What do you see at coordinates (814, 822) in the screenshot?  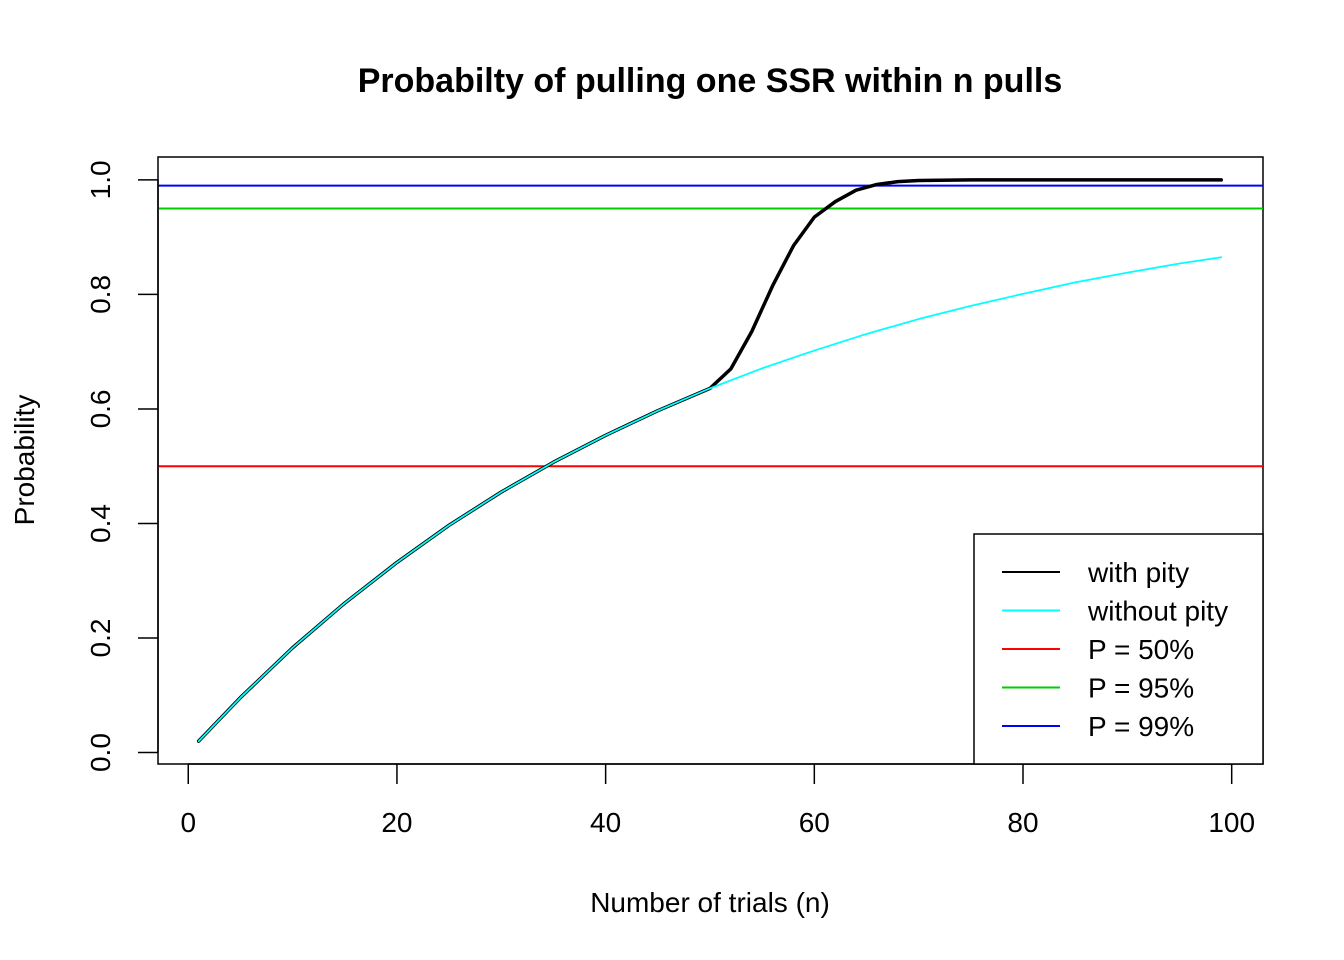 I see `x-tick-label: 60` at bounding box center [814, 822].